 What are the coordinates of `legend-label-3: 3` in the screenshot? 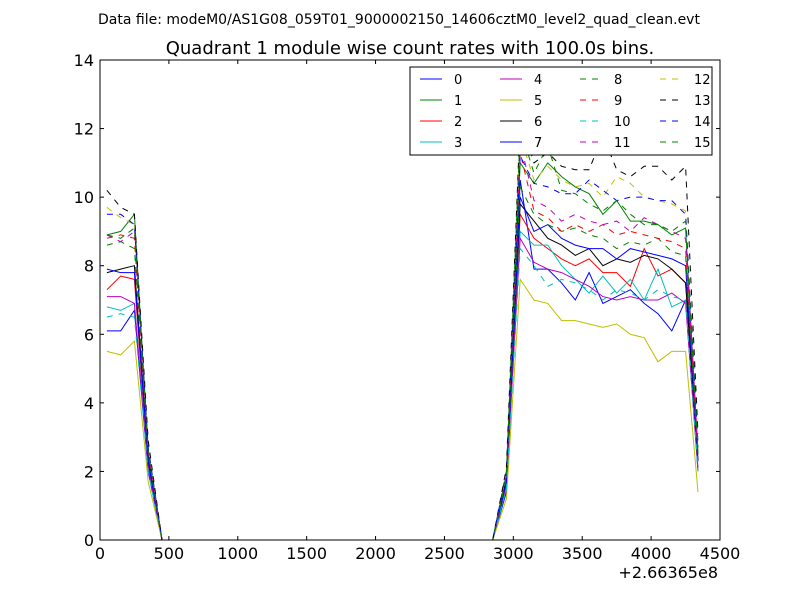 It's located at (458, 143).